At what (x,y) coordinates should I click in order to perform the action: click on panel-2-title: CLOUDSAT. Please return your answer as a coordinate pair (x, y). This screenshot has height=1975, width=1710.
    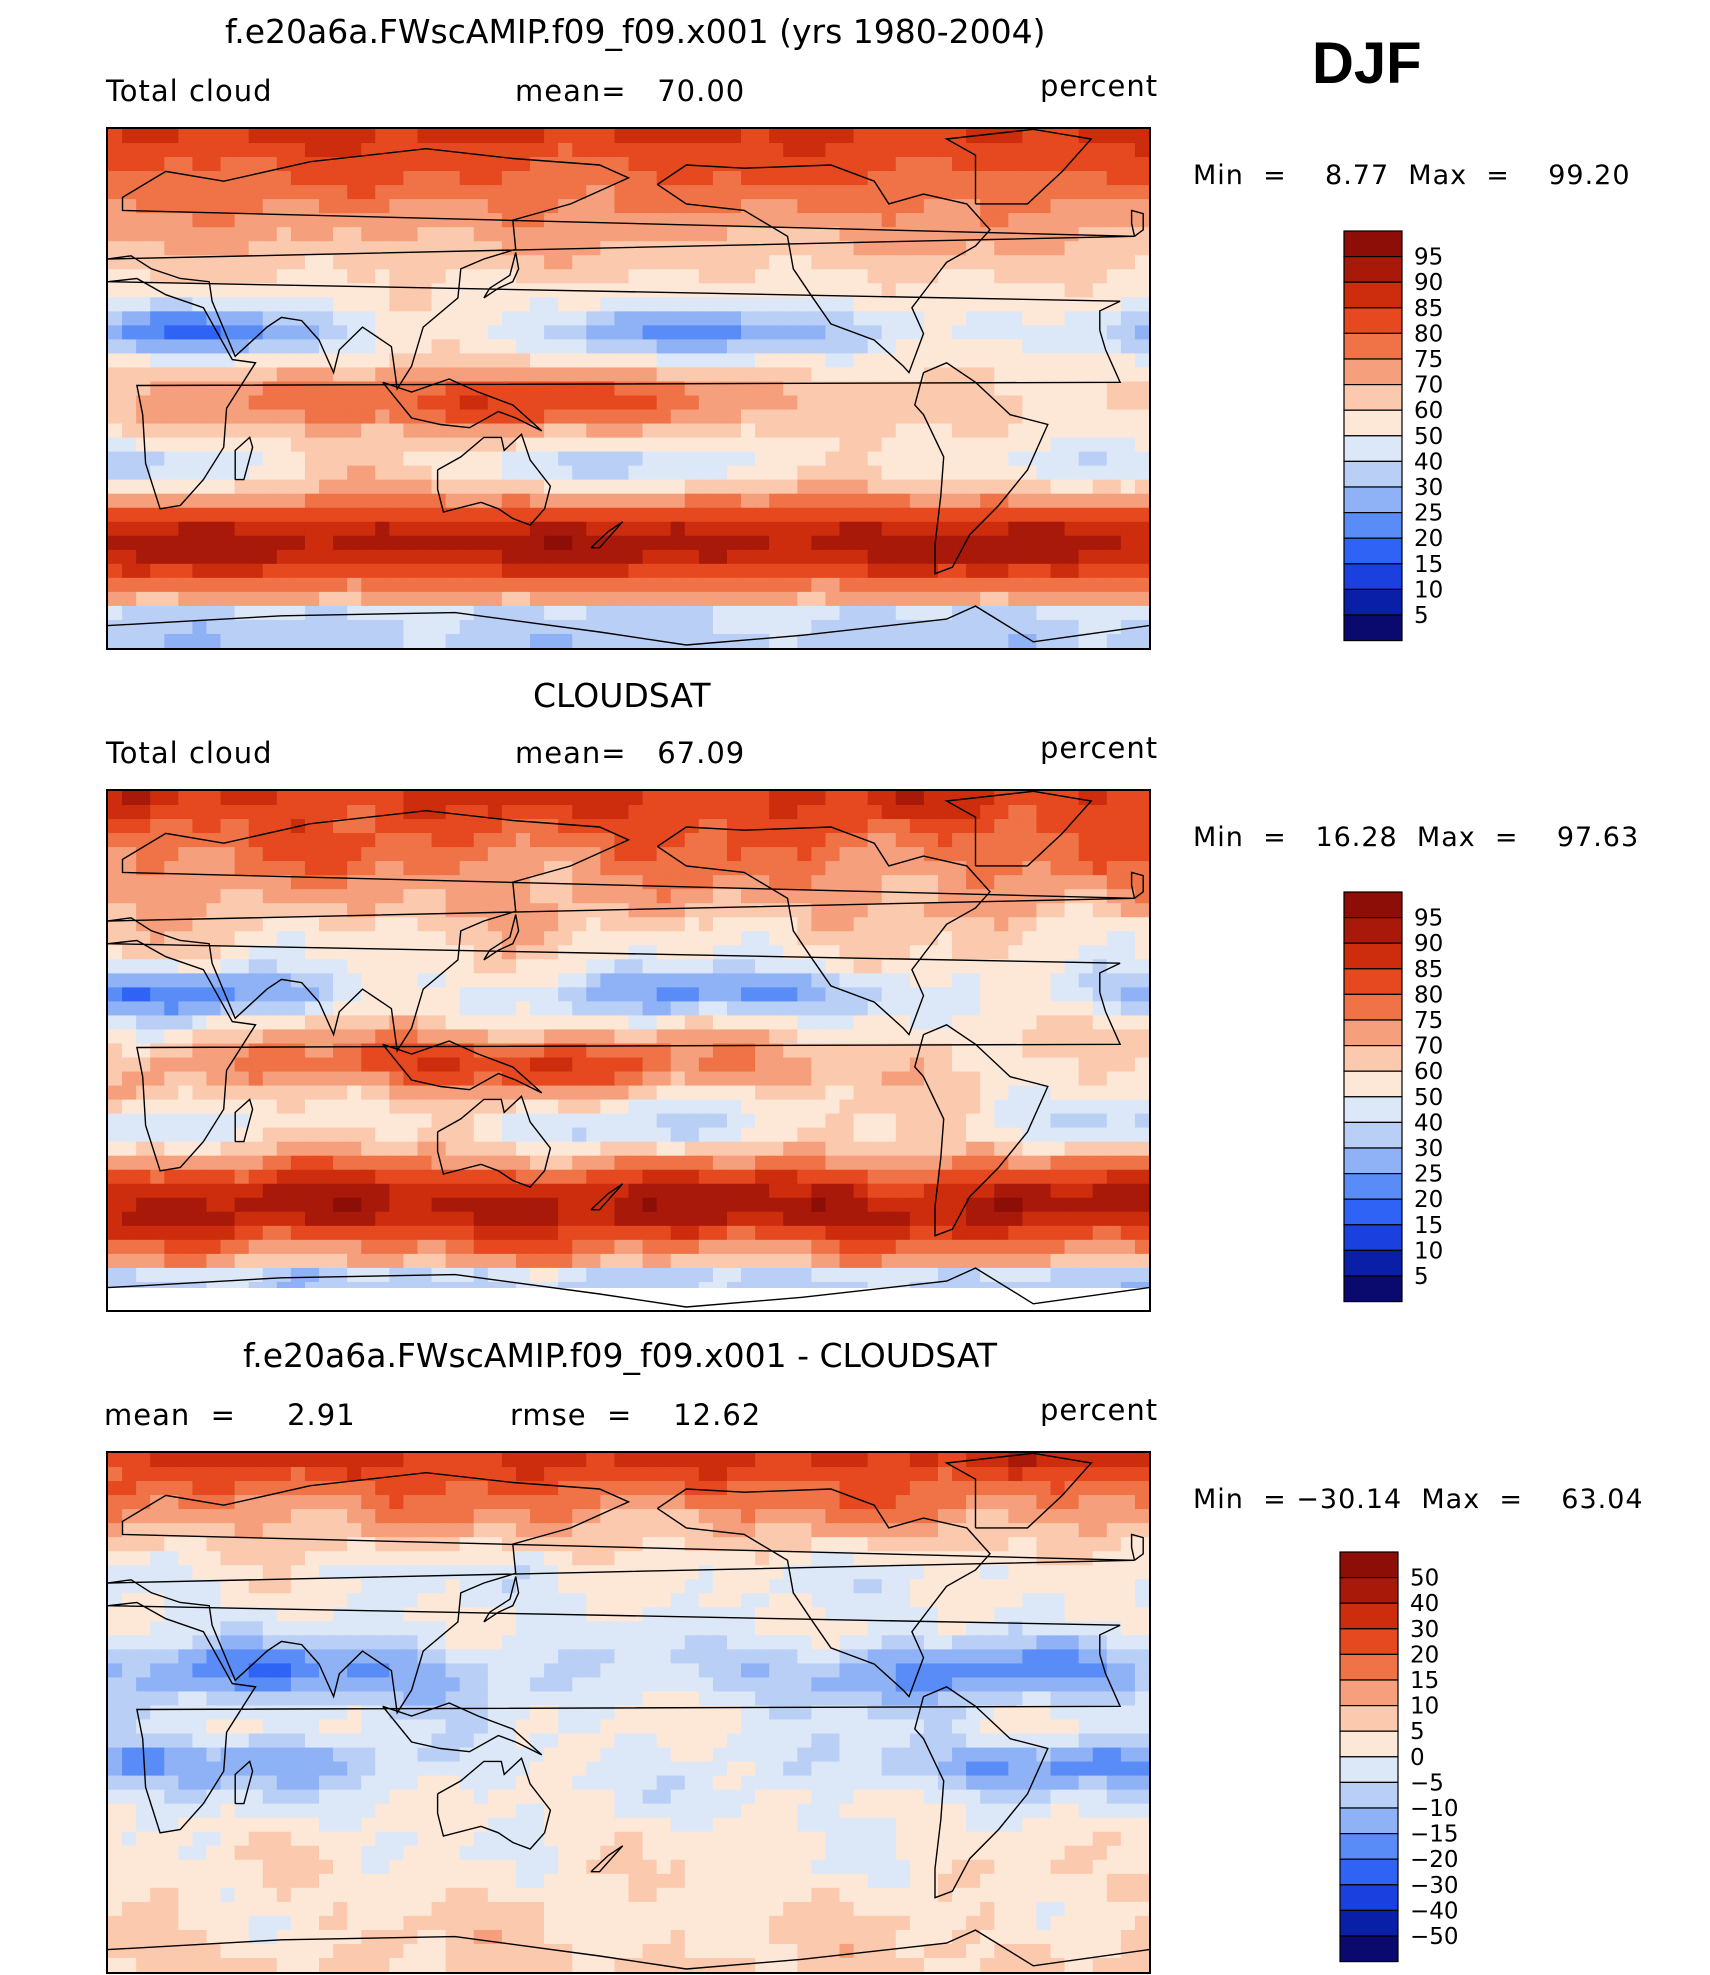
    Looking at the image, I should click on (622, 695).